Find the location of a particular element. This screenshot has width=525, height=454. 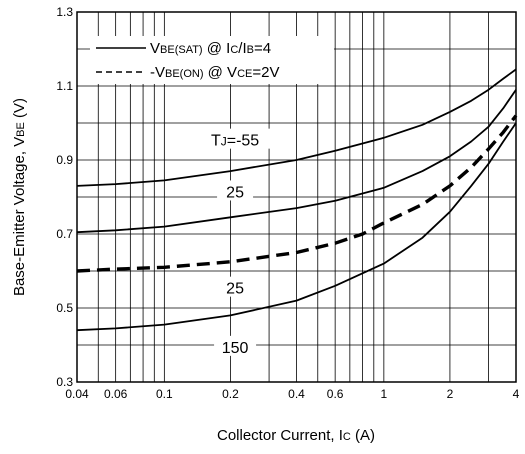

x-tick-label: 0.4 is located at coordinates (296, 394).